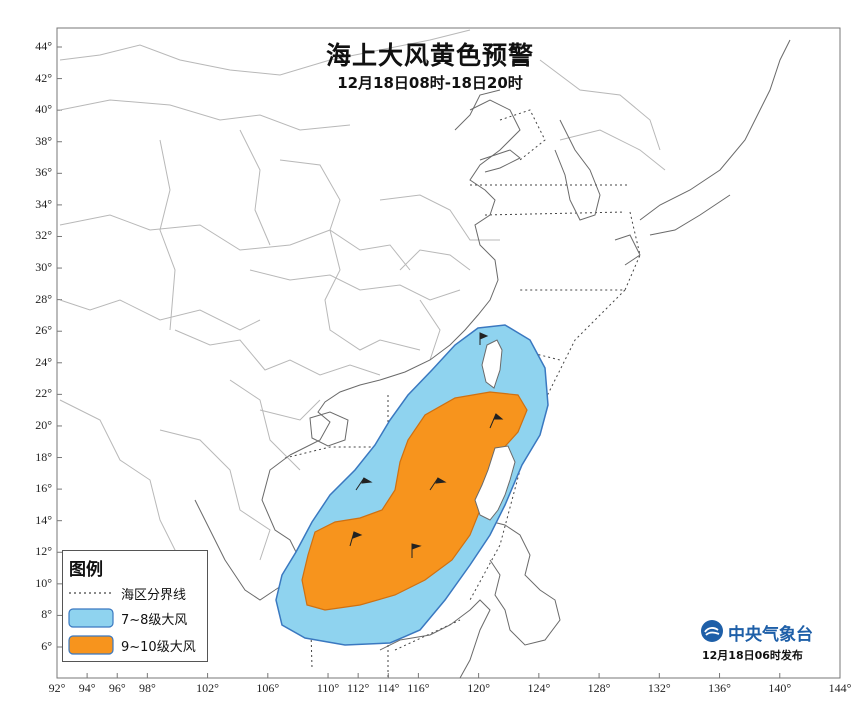 This screenshot has height=702, width=860. I want to click on longitude-tick-label: 136°, so click(719, 688).